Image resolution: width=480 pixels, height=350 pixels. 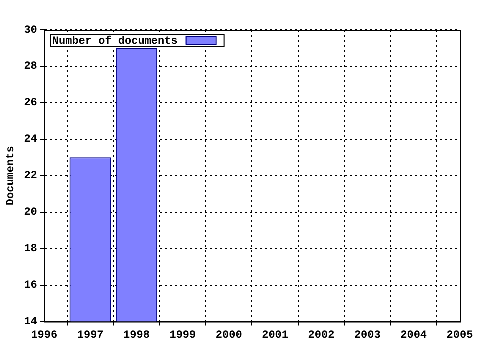 What do you see at coordinates (368, 336) in the screenshot?
I see `x-tick-label: 2003` at bounding box center [368, 336].